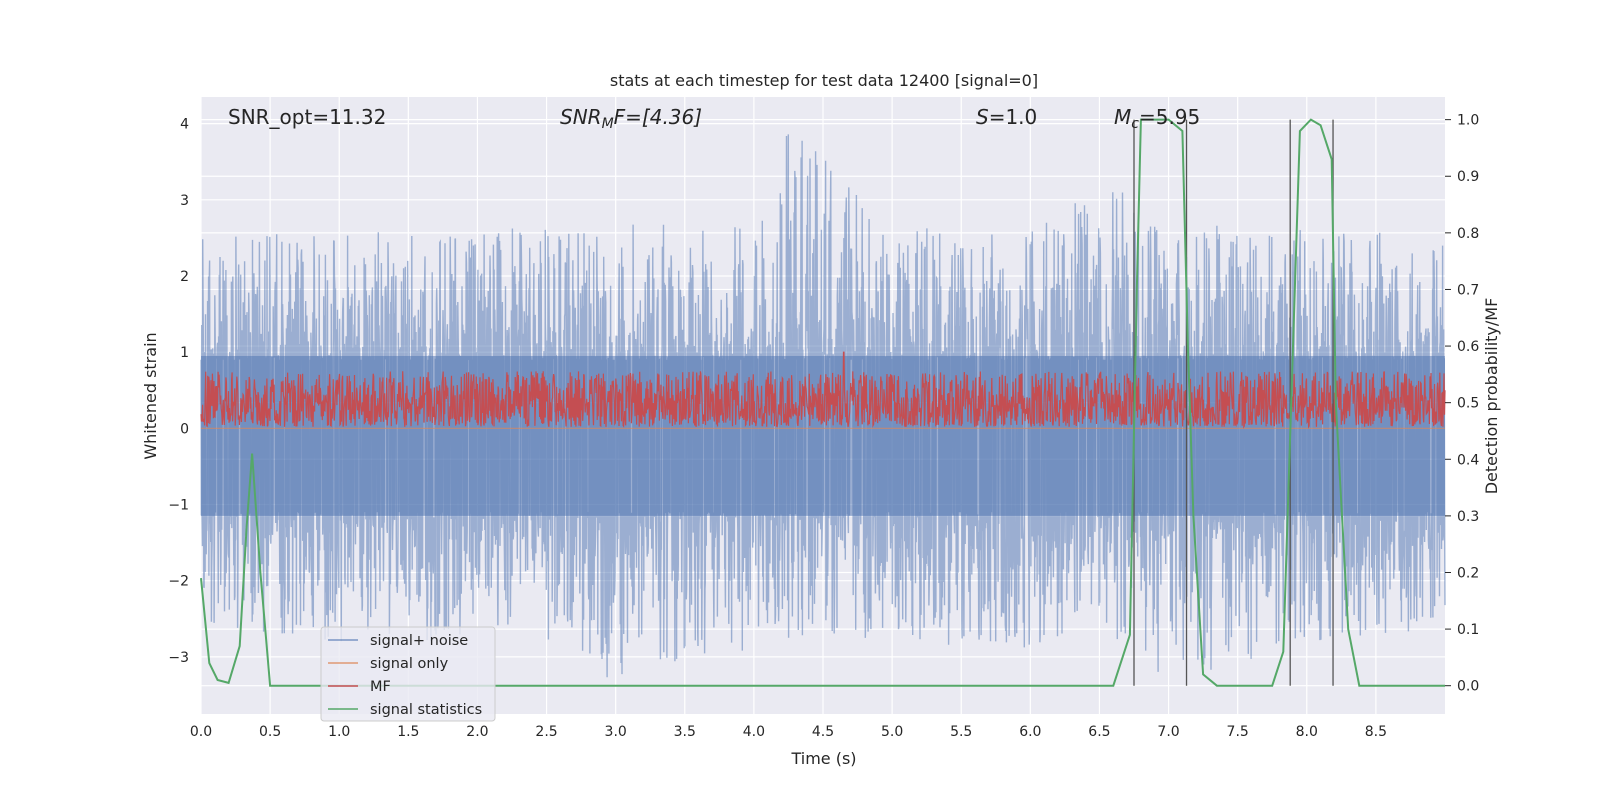 This screenshot has width=1600, height=800. What do you see at coordinates (178, 506) in the screenshot?
I see `y-tick-label: −1` at bounding box center [178, 506].